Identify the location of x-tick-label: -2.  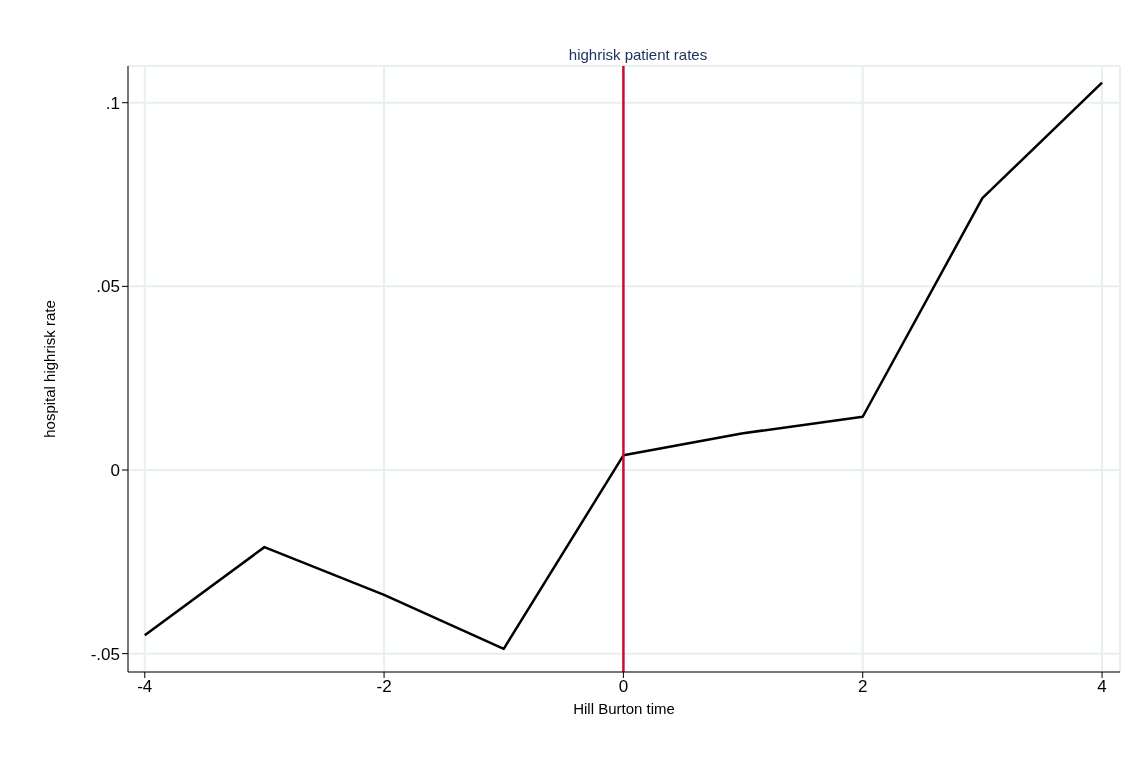
(384, 687).